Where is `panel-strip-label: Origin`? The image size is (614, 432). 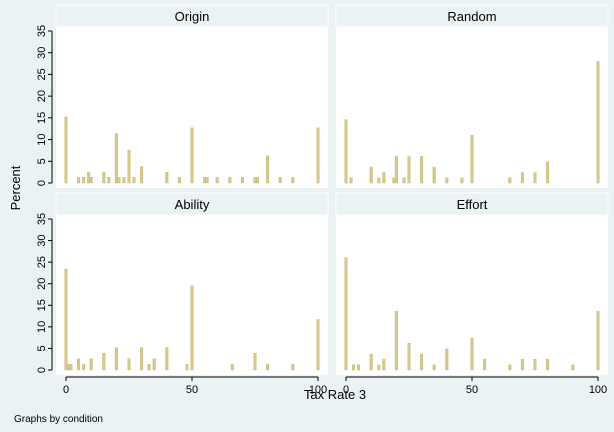 panel-strip-label: Origin is located at coordinates (192, 16).